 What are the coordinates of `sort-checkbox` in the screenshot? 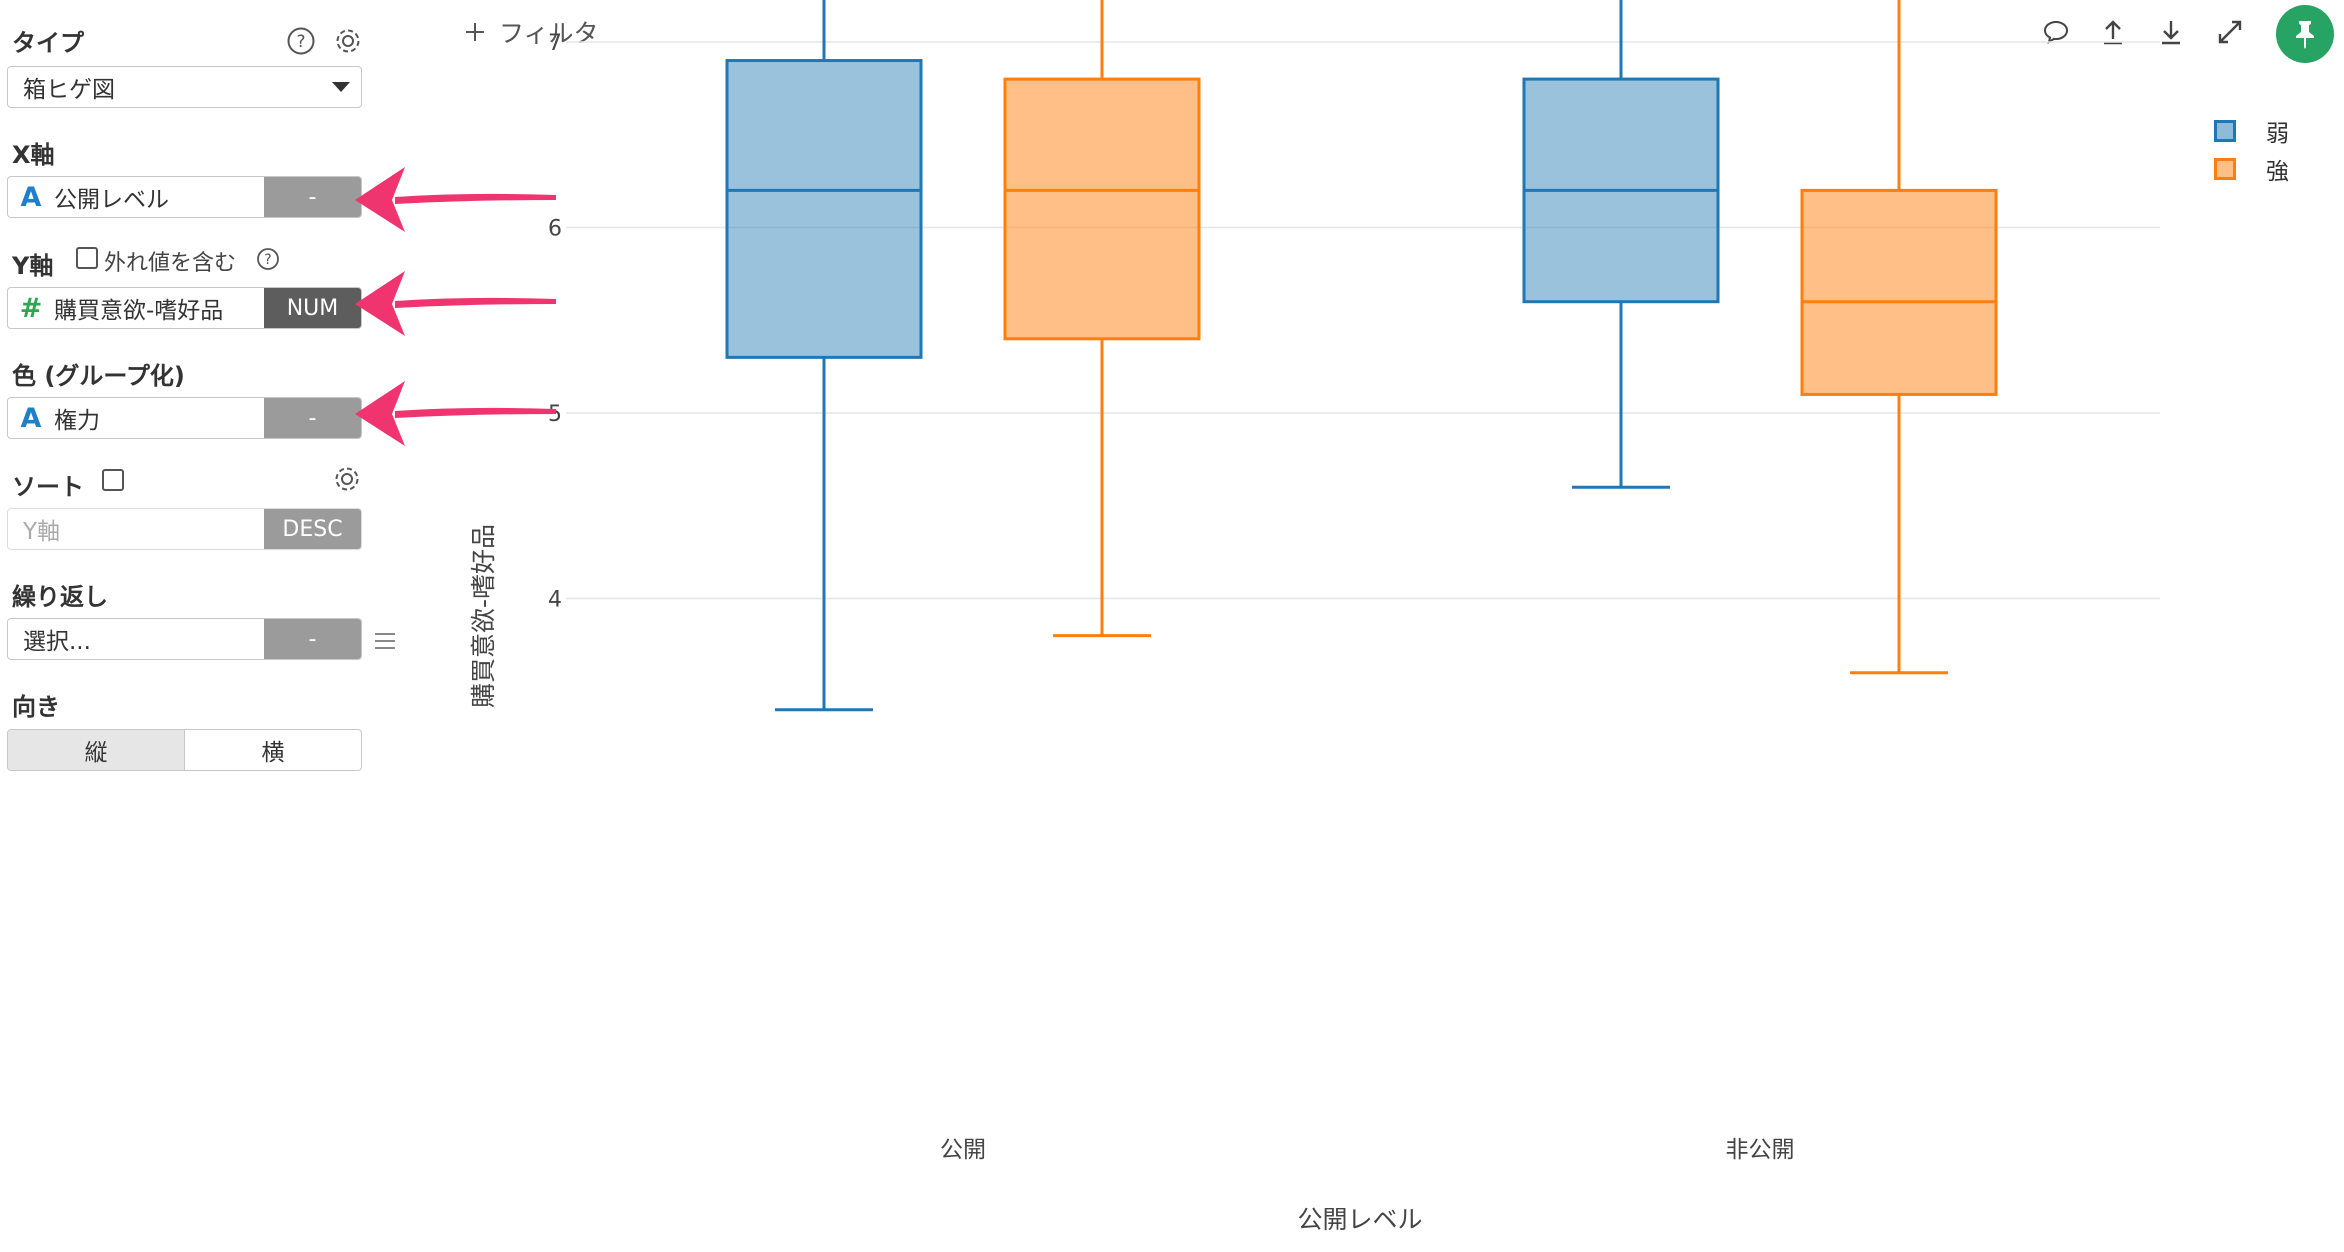 It's located at (113, 480).